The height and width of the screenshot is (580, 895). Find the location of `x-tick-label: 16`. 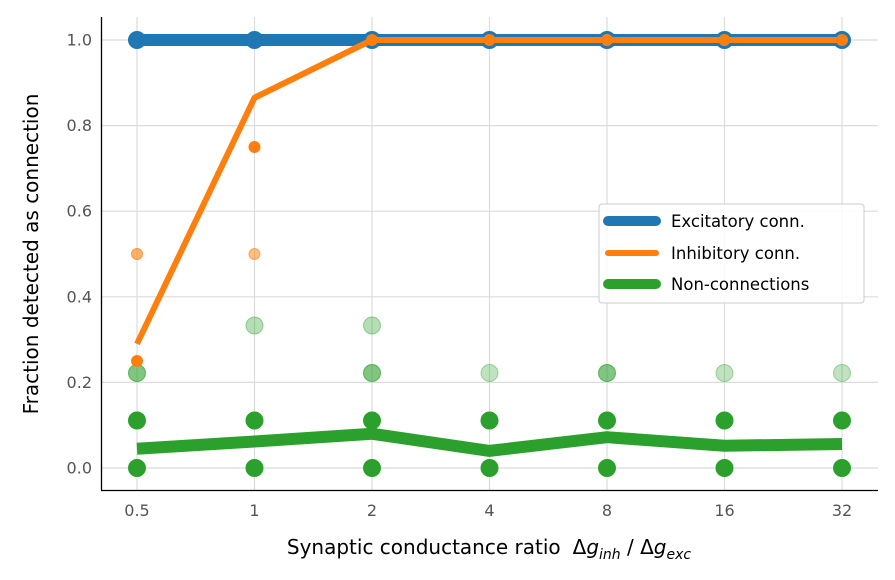

x-tick-label: 16 is located at coordinates (724, 510).